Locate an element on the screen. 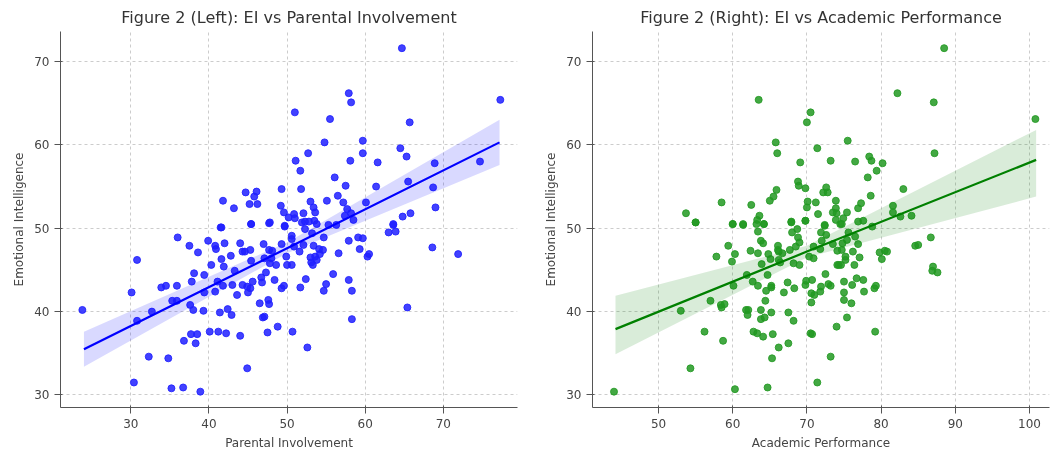 This screenshot has height=452, width=1064. x-tick-label: 90 is located at coordinates (955, 423).